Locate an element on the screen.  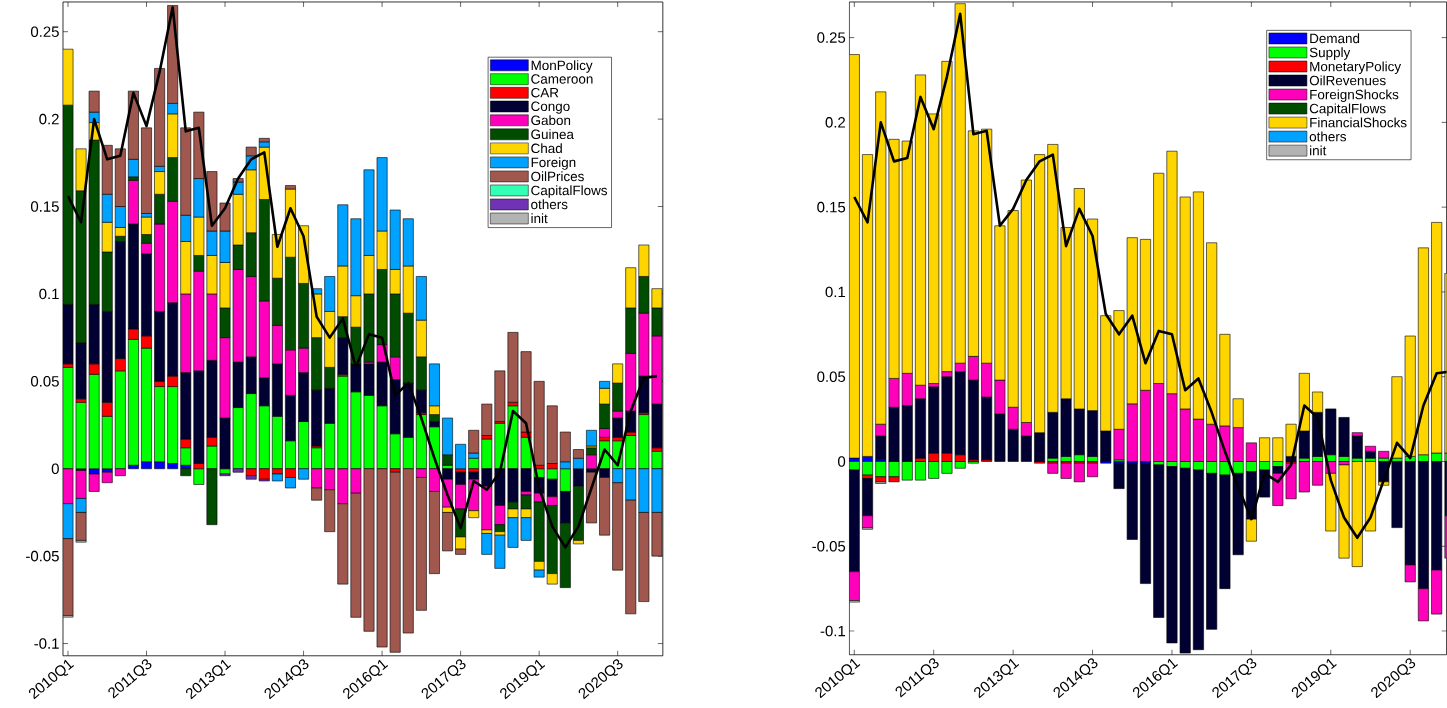
legend-label: Congo is located at coordinates (550, 107).